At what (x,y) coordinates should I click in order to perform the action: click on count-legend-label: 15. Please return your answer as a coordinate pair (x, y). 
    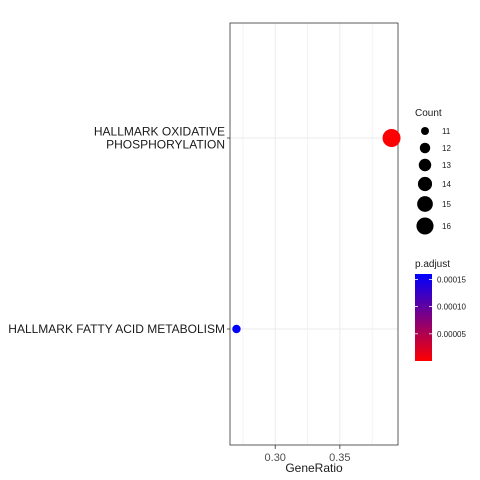
    Looking at the image, I should click on (446, 204).